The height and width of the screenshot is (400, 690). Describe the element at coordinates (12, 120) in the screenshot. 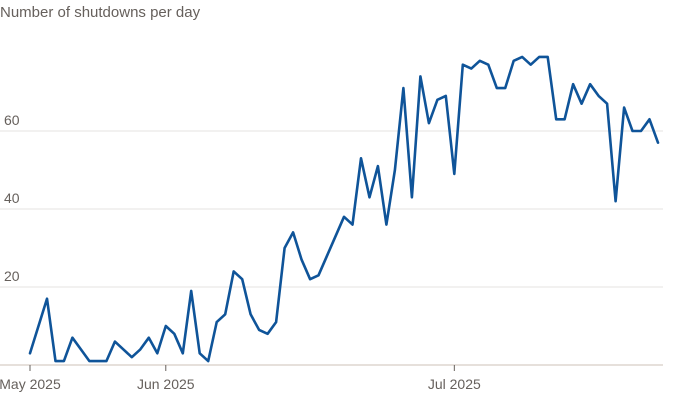

I see `y-tick-label: 60` at that location.